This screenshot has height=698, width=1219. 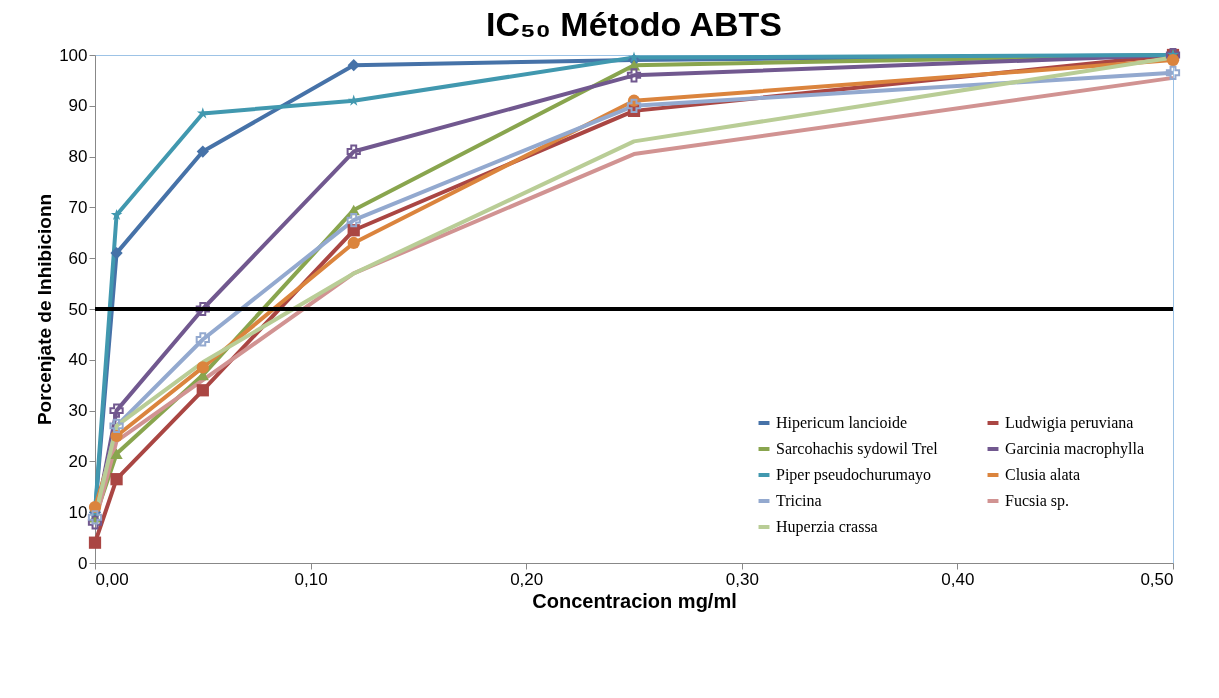 What do you see at coordinates (634, 600) in the screenshot?
I see `x-axis-title: Concentracion mg/ml` at bounding box center [634, 600].